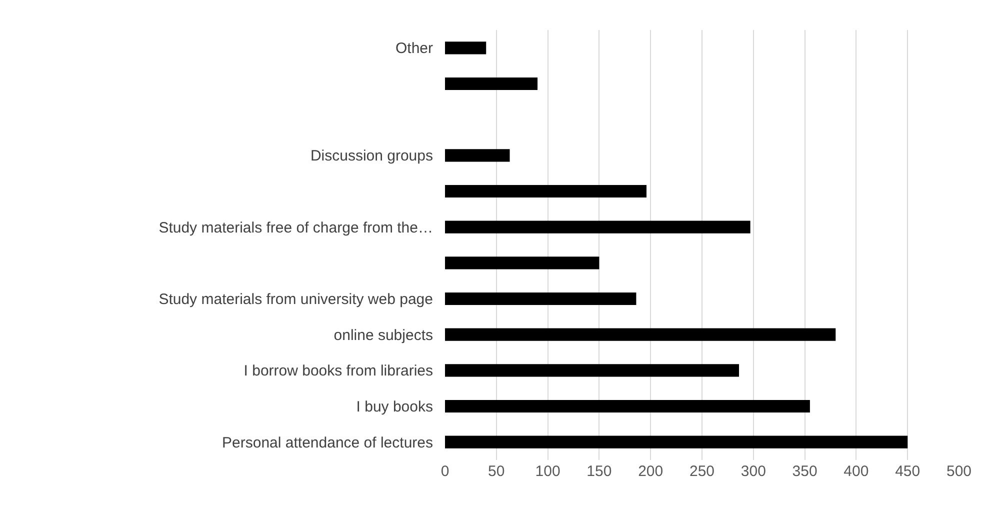 The width and height of the screenshot is (984, 510). I want to click on x-tick-label: 300, so click(753, 471).